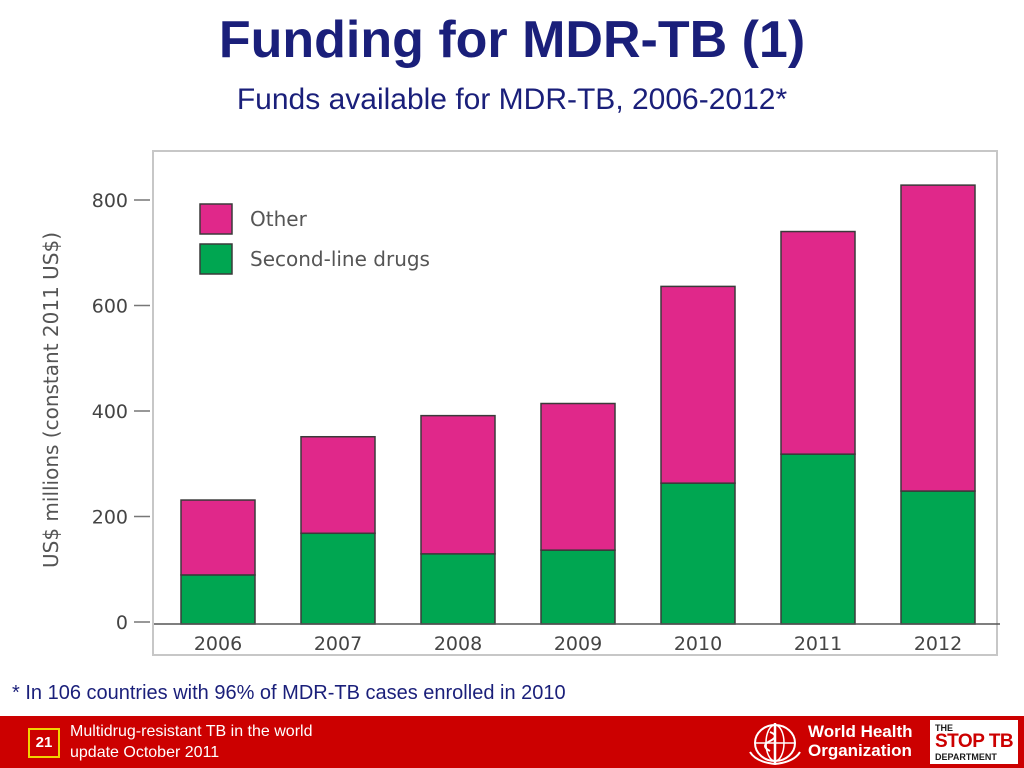 Image resolution: width=1024 pixels, height=768 pixels. Describe the element at coordinates (512, 40) in the screenshot. I see `slide-title: Funding for MDR-TB (1)` at that location.